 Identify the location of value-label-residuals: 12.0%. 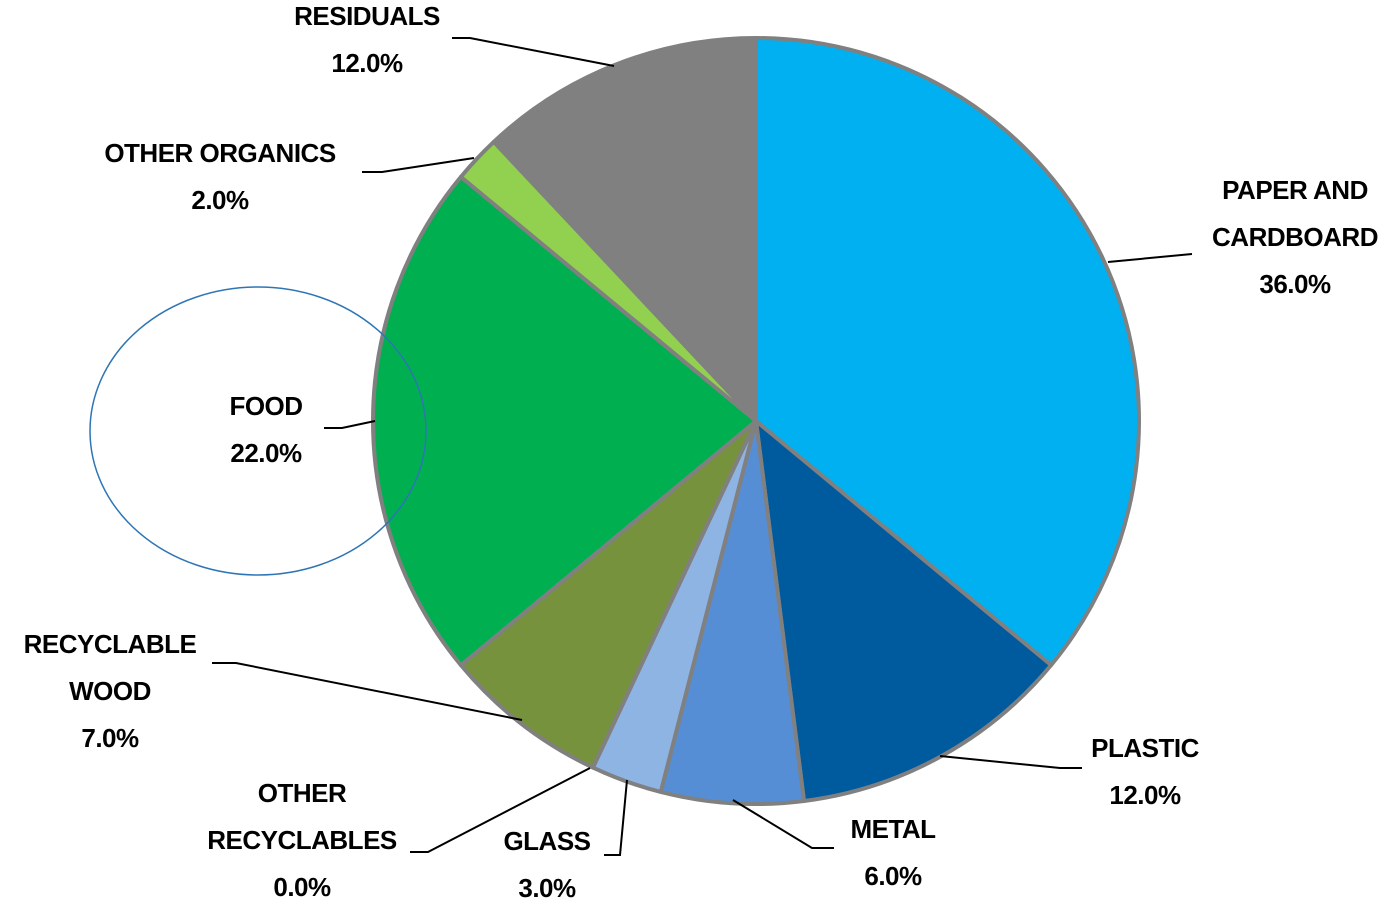
(367, 63).